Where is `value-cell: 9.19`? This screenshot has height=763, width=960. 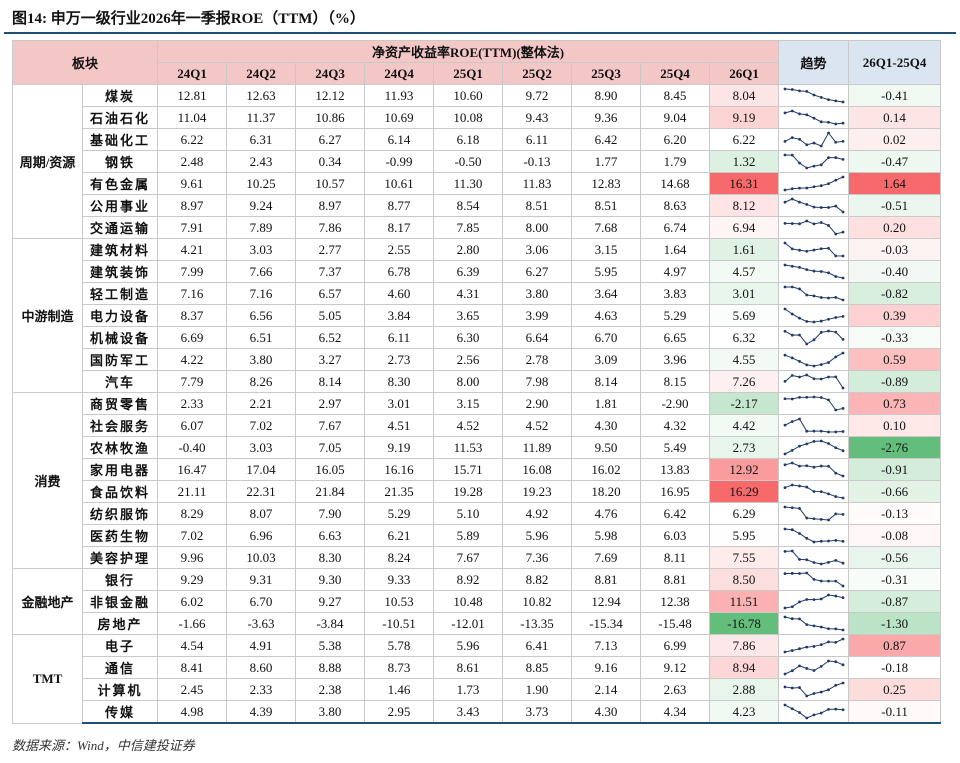
value-cell: 9.19 is located at coordinates (744, 117).